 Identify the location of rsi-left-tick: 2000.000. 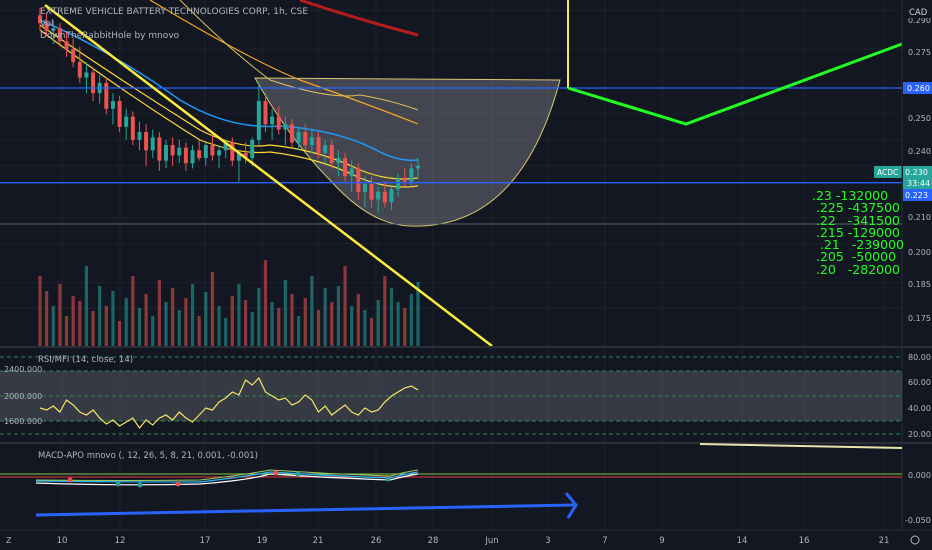
(23, 396).